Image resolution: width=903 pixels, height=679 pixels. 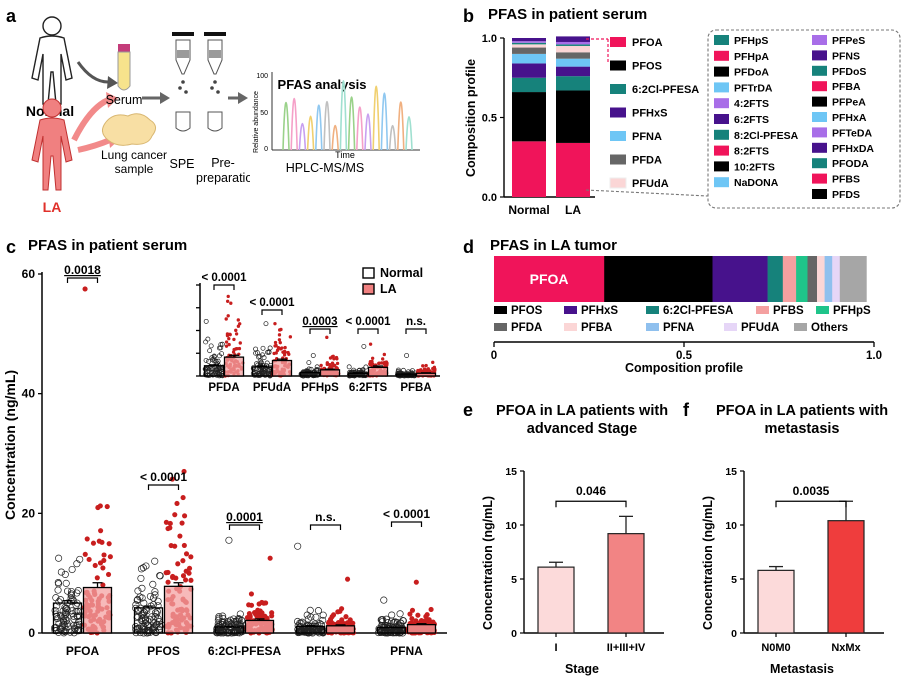 I want to click on b-legend-swatch, so click(x=618, y=183).